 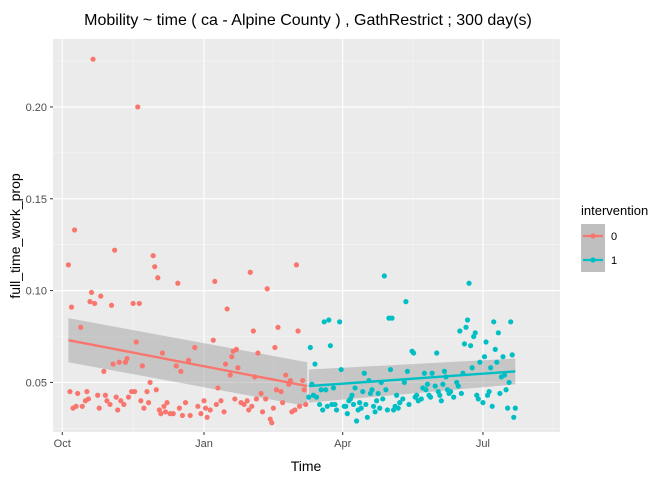 What do you see at coordinates (614, 210) in the screenshot?
I see `legend-title: intervention` at bounding box center [614, 210].